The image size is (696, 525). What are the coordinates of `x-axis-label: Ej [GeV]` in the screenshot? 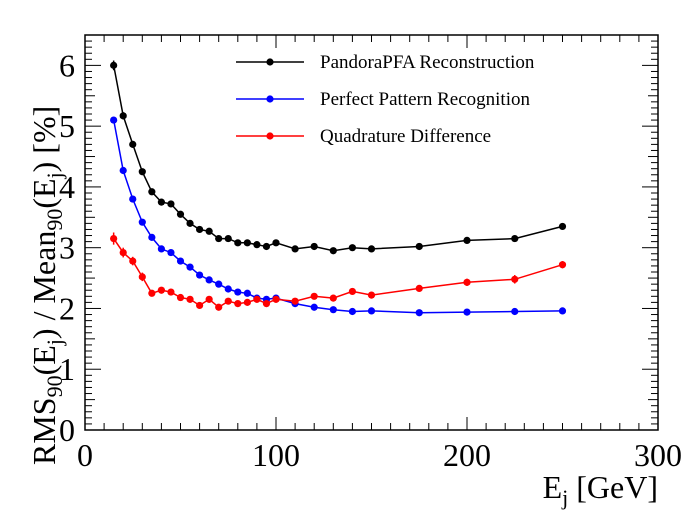 It's located at (600, 489).